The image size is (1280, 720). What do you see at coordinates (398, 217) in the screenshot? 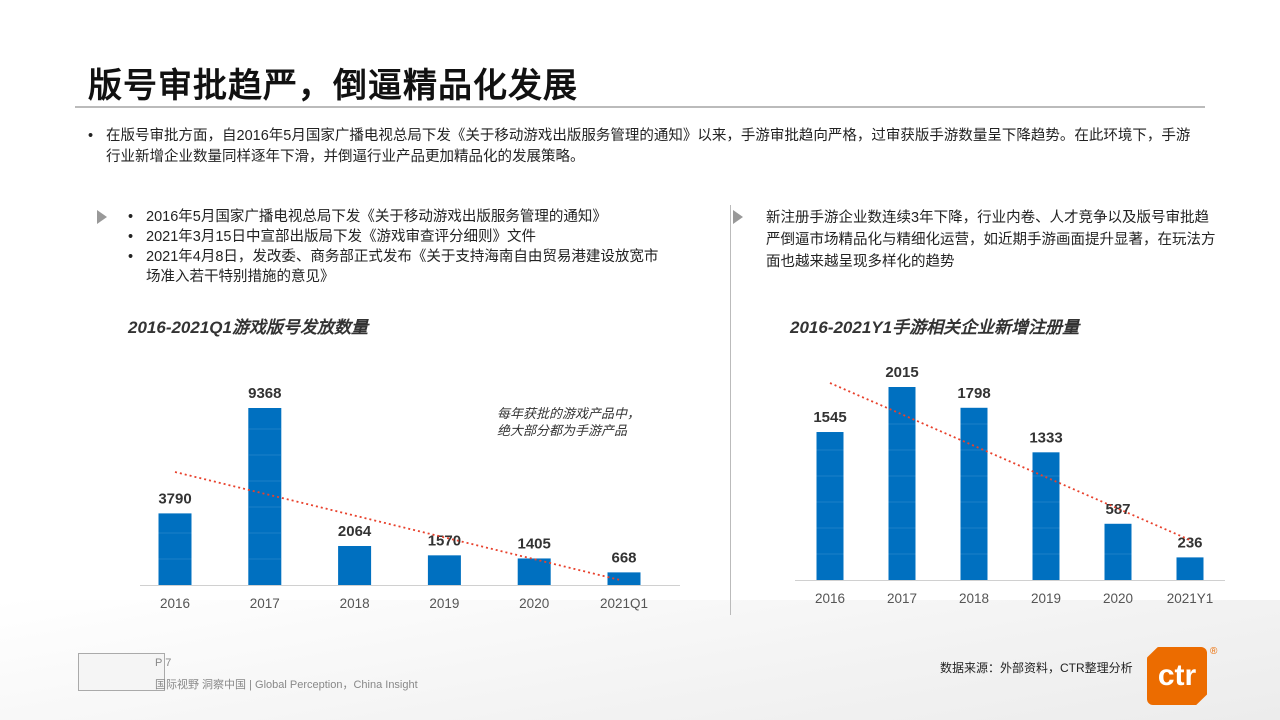
I see `policy-item: 2016年5月国家广播电视总局下发《关于移动游戏出版服务管理的通知》` at bounding box center [398, 217].